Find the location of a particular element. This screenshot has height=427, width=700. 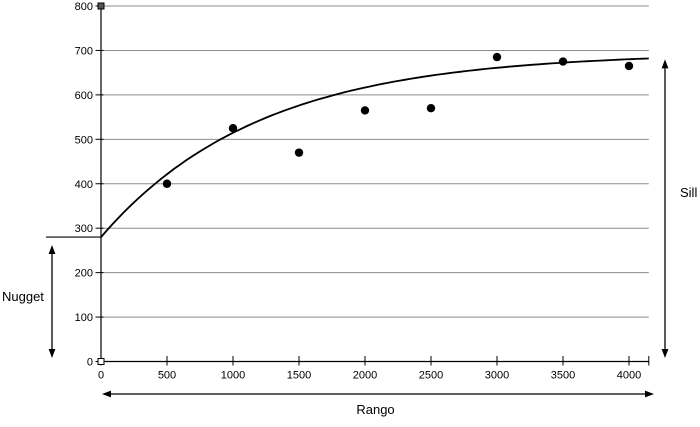

x-tick-label: 2500 is located at coordinates (431, 376).